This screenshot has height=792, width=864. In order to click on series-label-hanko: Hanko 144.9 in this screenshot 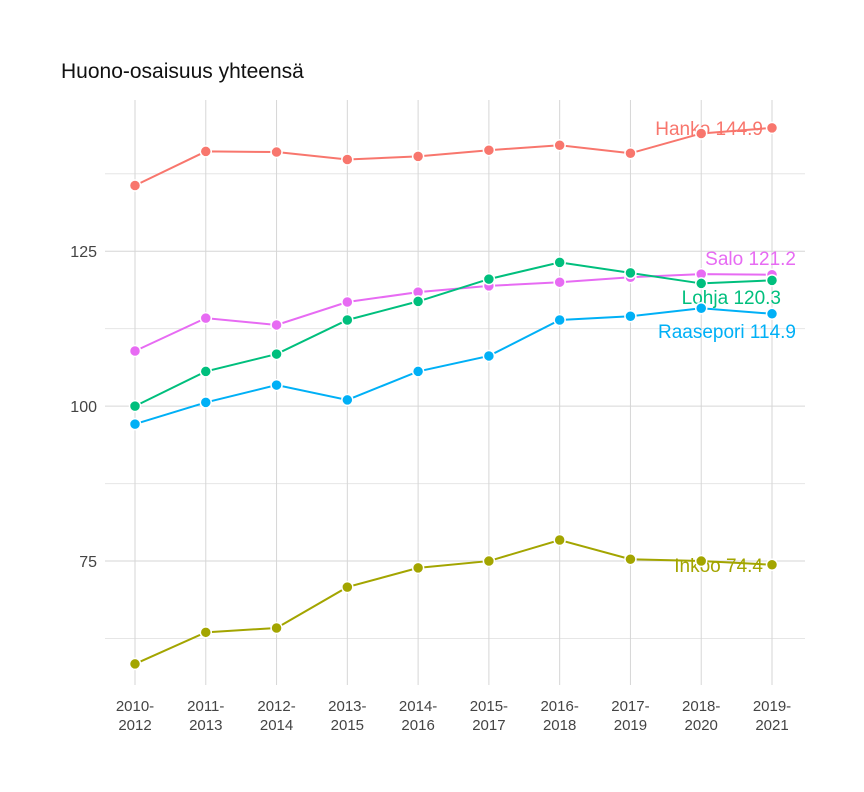, I will do `click(709, 129)`.